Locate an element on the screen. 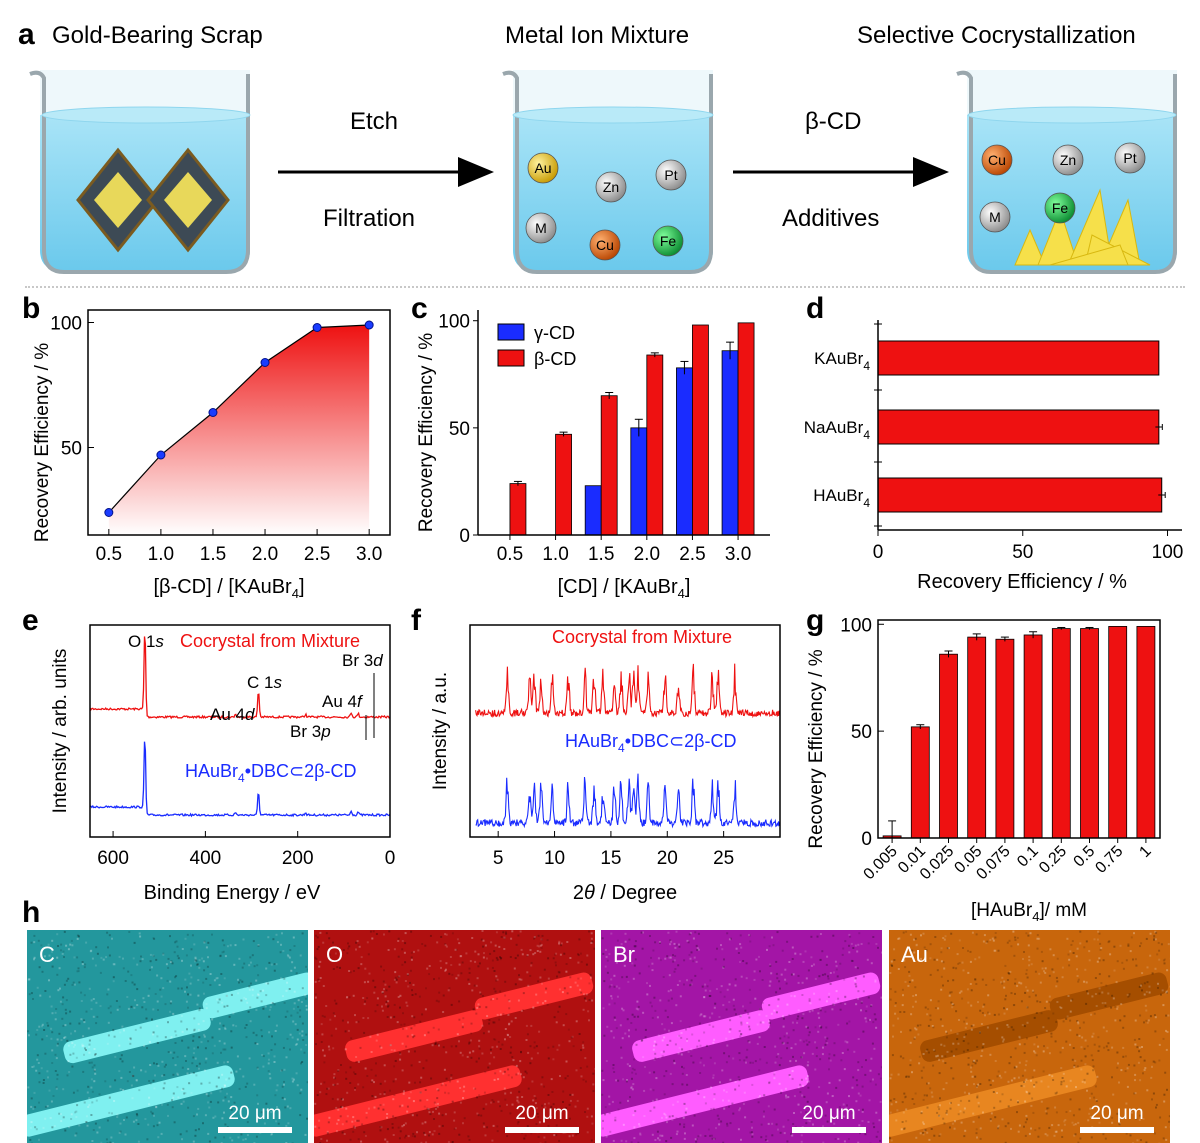 Image resolution: width=1200 pixels, height=1143 pixels. legend-label: β-CD is located at coordinates (555, 359).